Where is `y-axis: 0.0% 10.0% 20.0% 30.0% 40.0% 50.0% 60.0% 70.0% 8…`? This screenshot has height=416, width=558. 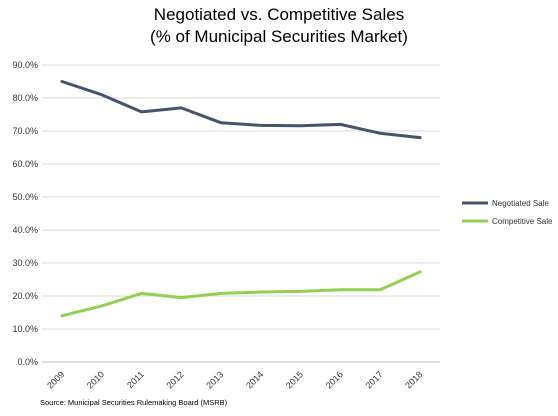
y-axis: 0.0% 10.0% 20.0% 30.0% 40.0% 50.0% 60.0% 70.0% 8… is located at coordinates (25, 213).